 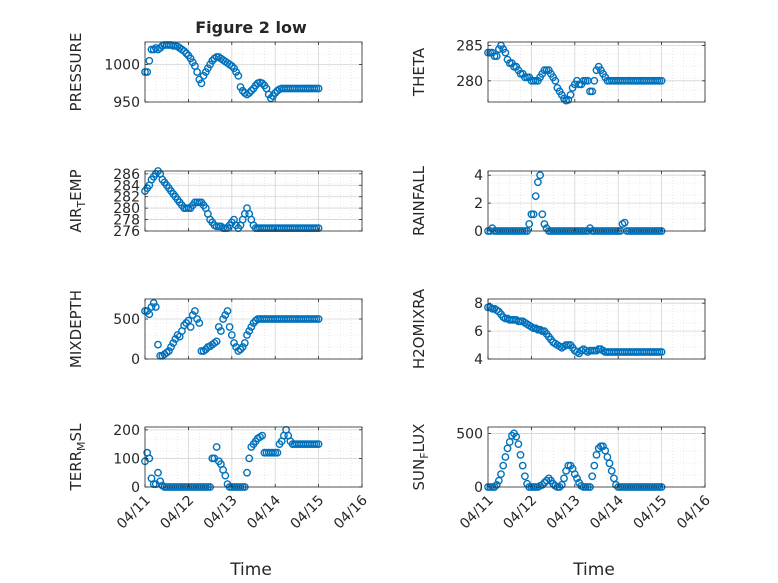 What do you see at coordinates (253, 457) in the screenshot?
I see `grid-terr_msl` at bounding box center [253, 457].